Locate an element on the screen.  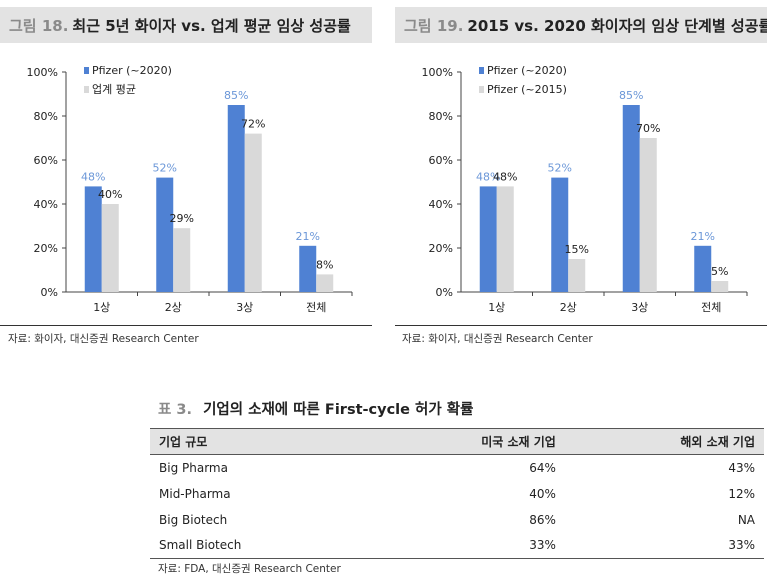
figure-18-title: 최근 5년 화이자 vs. 업계 평균 임상 성공률 is located at coordinates (211, 25).